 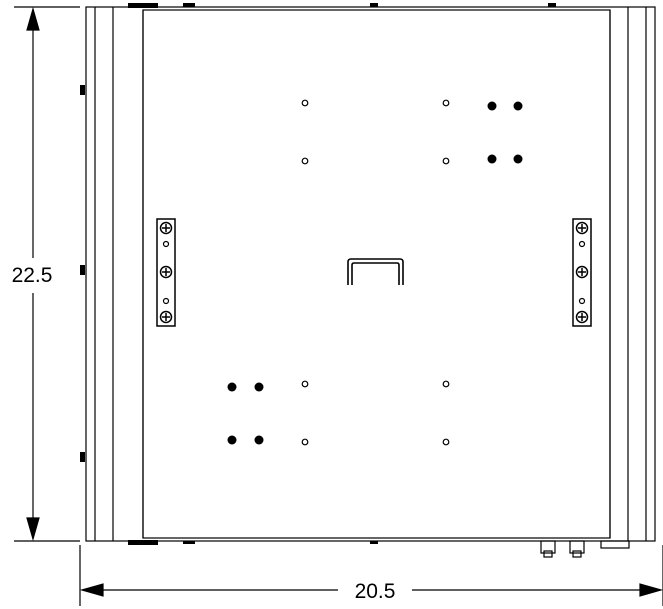 I want to click on top-connector, so click(x=143, y=5).